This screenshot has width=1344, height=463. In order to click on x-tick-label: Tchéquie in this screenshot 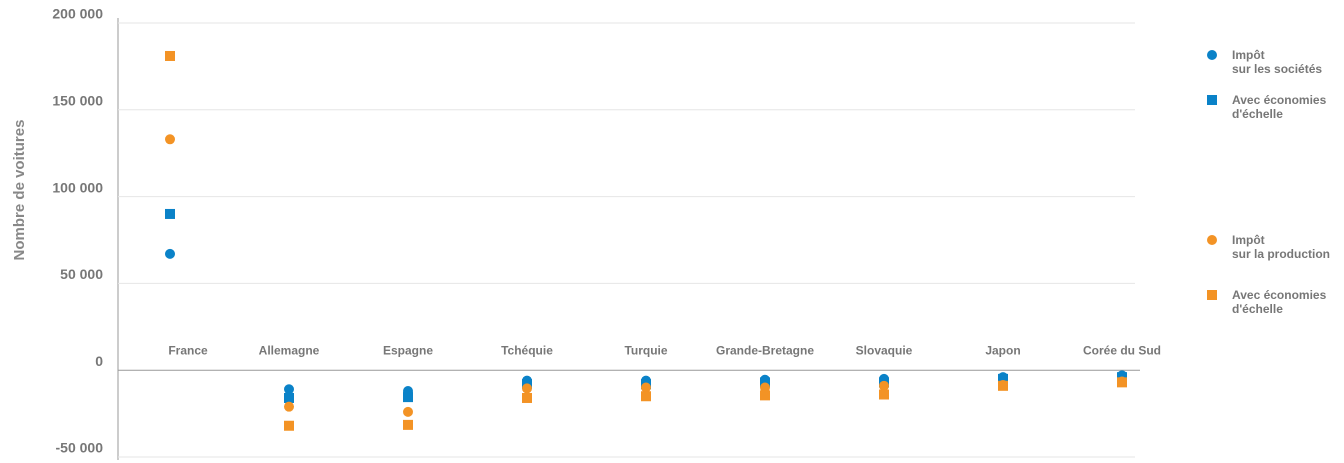, I will do `click(527, 350)`.